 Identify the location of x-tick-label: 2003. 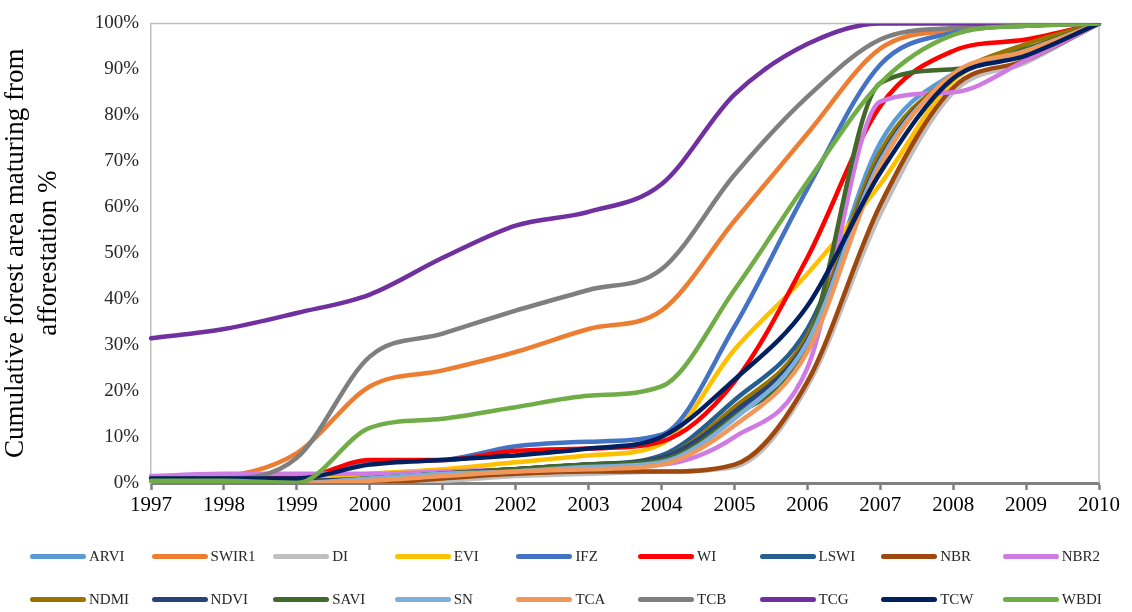
(588, 504).